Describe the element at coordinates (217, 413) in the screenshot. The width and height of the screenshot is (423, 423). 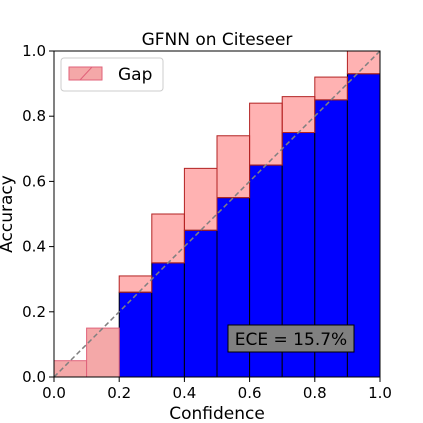
I see `x-axis-label: Confidence` at that location.